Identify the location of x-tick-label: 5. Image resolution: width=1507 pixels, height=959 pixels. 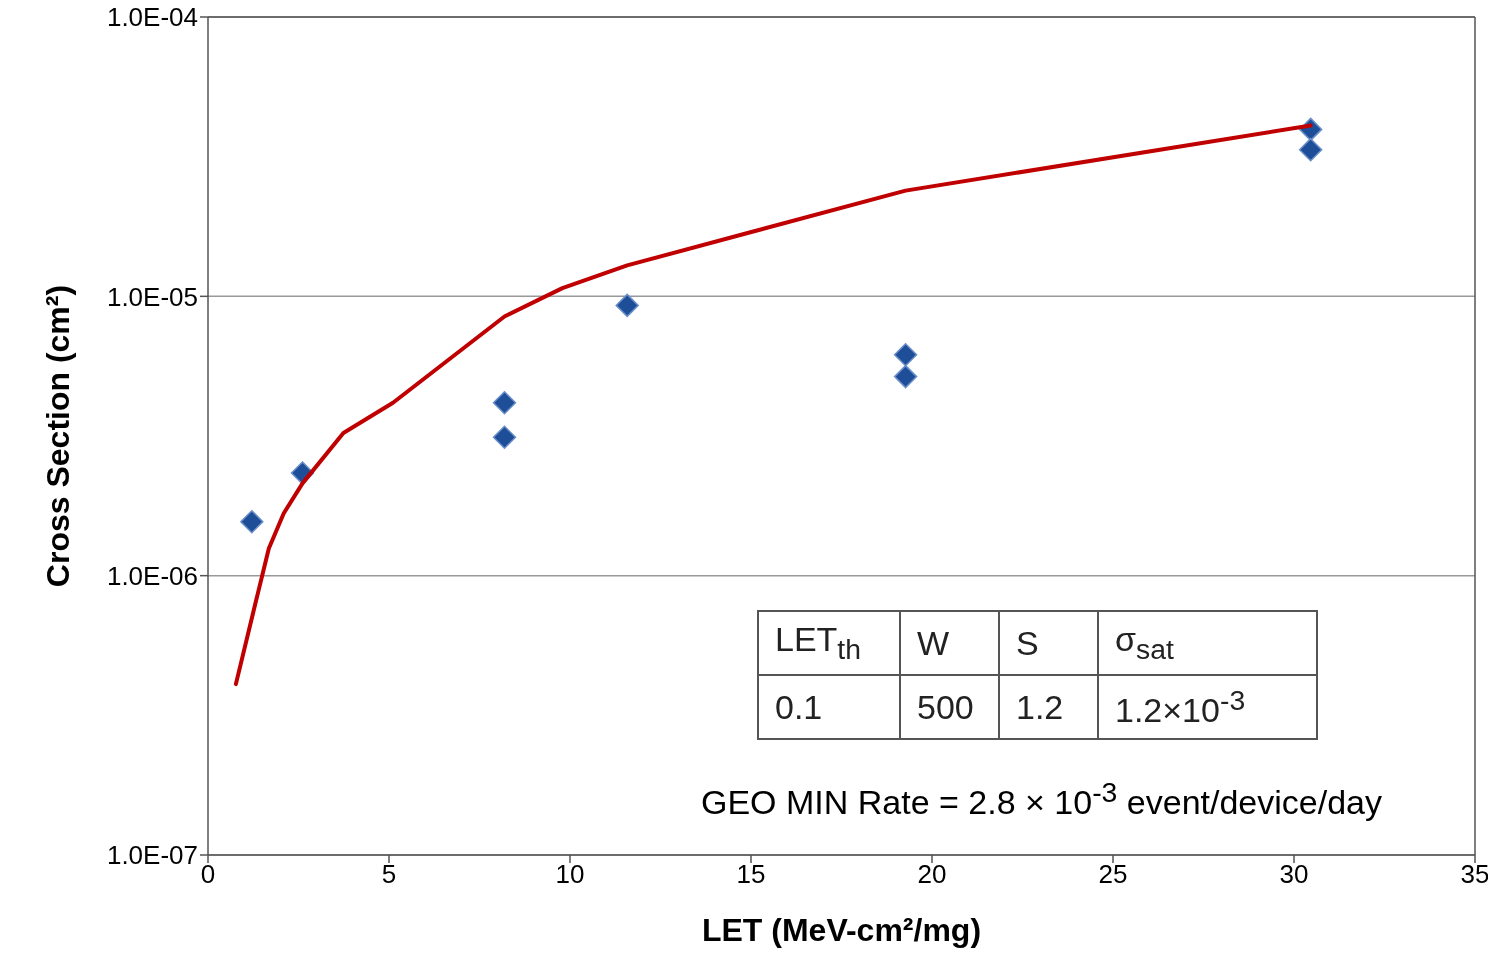
(389, 874).